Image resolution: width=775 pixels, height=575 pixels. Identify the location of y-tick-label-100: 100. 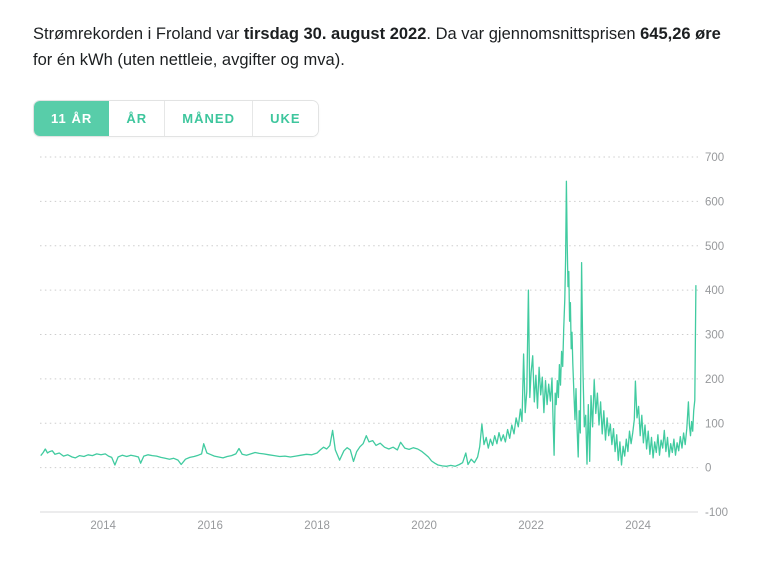
(714, 424).